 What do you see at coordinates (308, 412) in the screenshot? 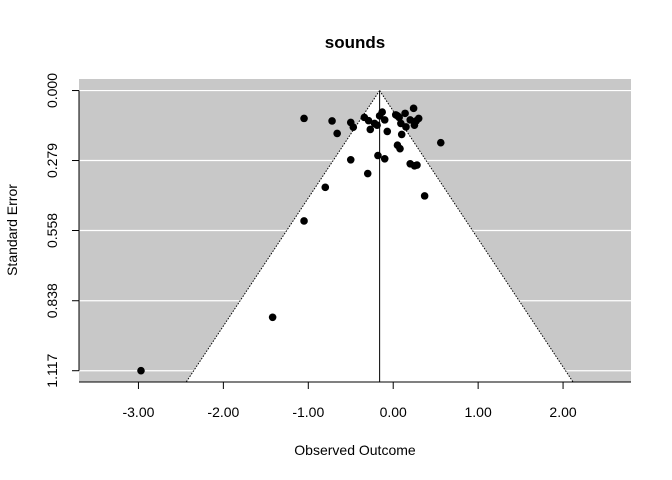
I see `x-tick-label: -1.00` at bounding box center [308, 412].